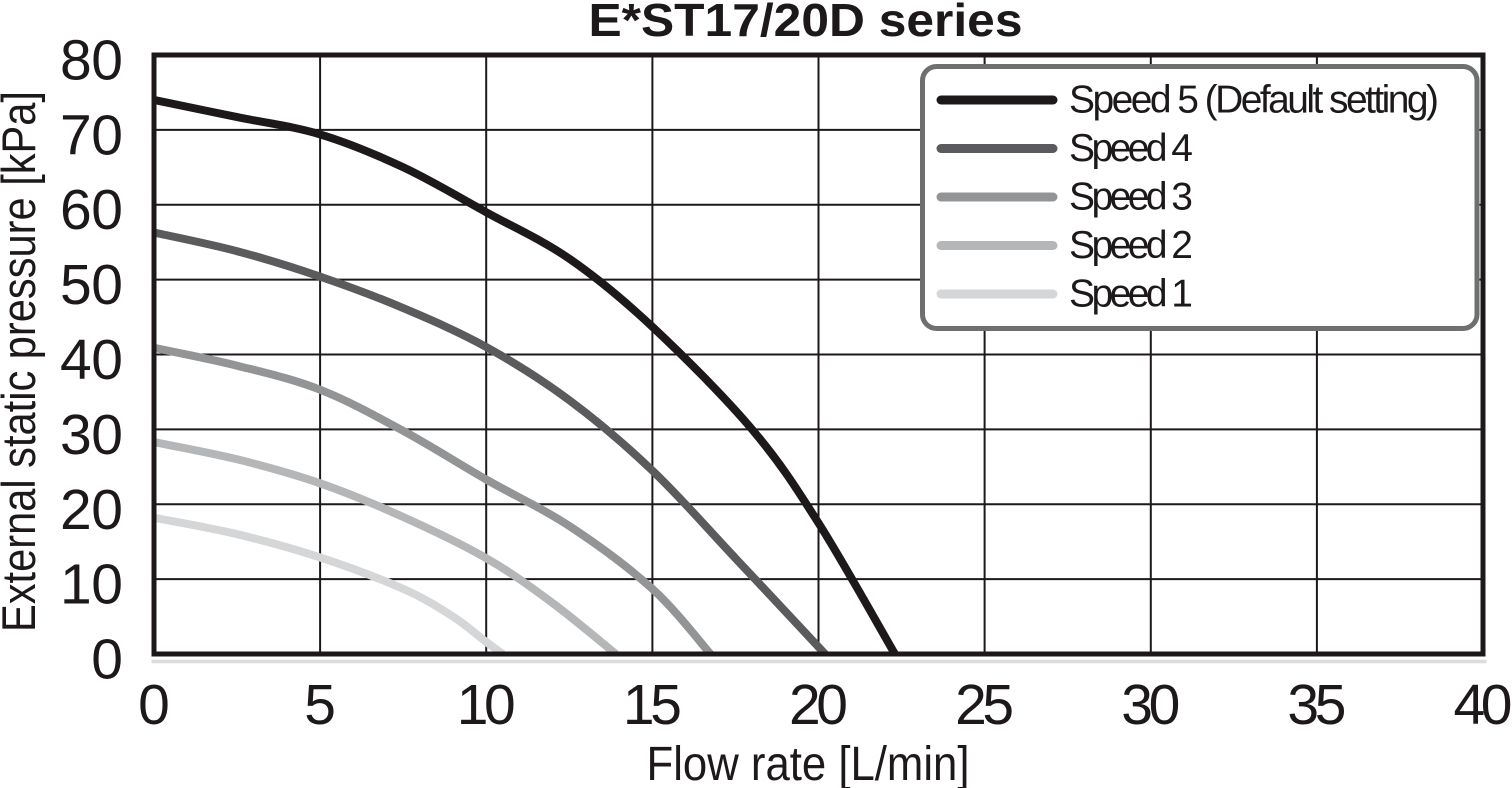 The width and height of the screenshot is (1512, 788). I want to click on svg-text: Speed 3, so click(1131, 197).